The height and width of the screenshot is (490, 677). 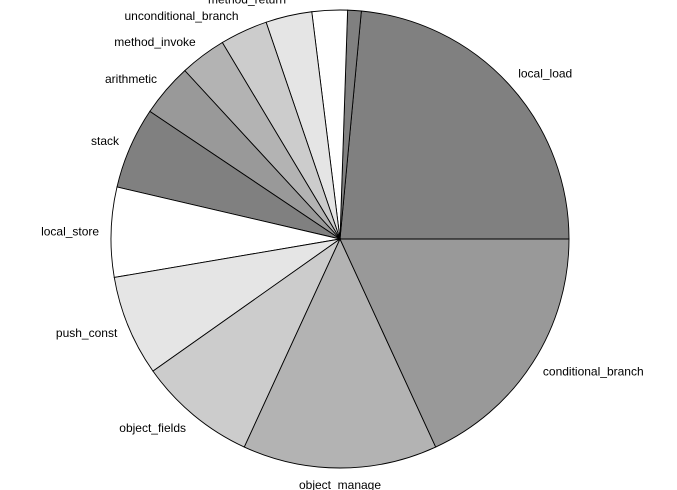 What do you see at coordinates (545, 73) in the screenshot?
I see `slice-label-local-load: local_load` at bounding box center [545, 73].